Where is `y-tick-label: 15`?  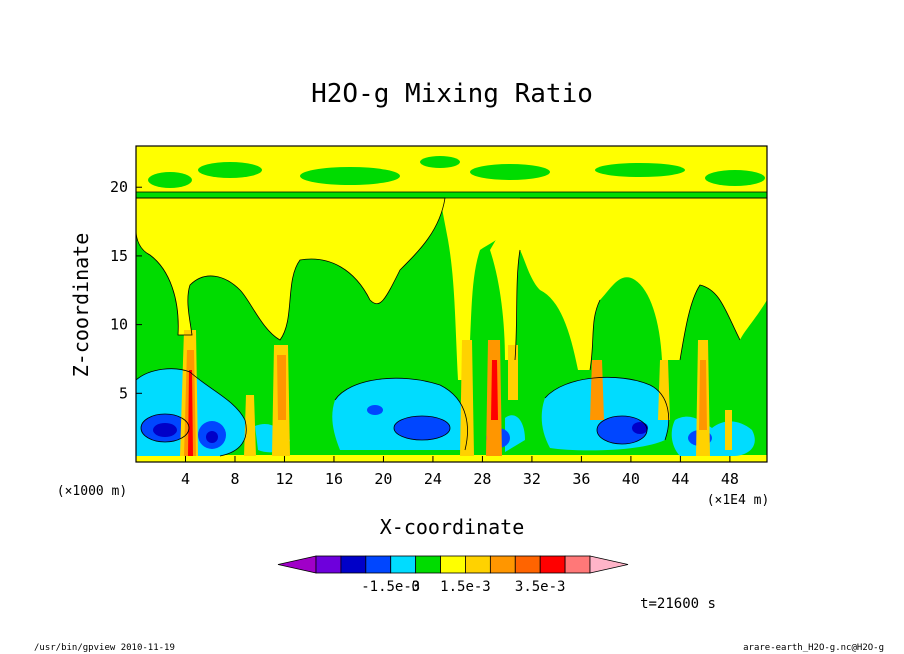
y-tick-label: 15 is located at coordinates (119, 256).